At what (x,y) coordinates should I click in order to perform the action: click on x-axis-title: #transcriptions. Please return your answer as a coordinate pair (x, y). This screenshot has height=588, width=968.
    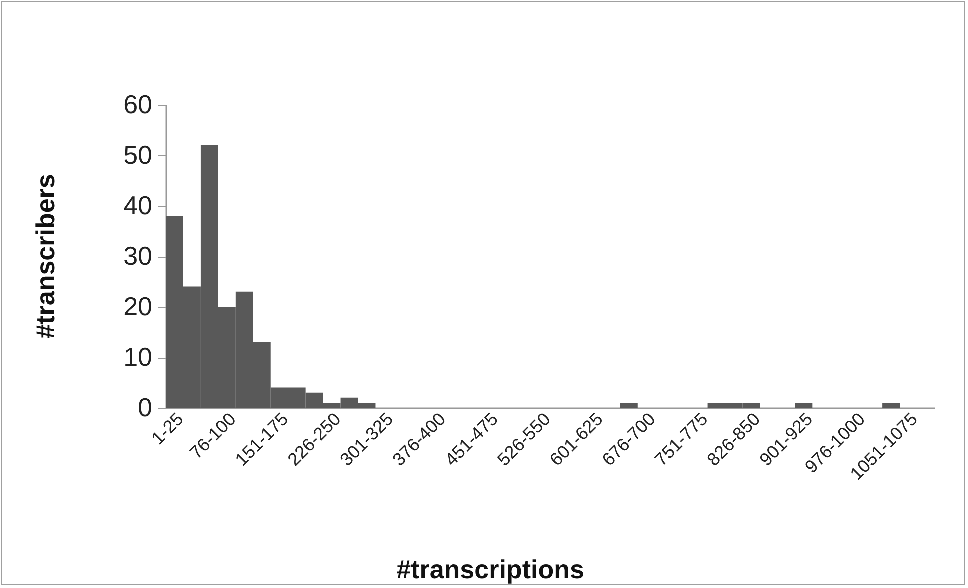
    Looking at the image, I should click on (490, 569).